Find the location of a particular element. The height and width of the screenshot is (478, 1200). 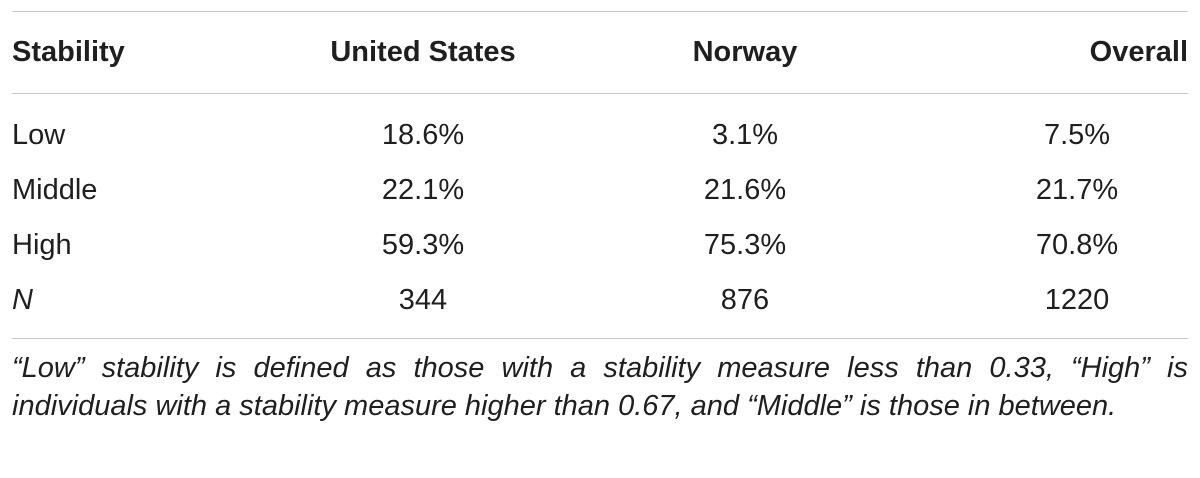

column-header-united-states: United States is located at coordinates (423, 52).